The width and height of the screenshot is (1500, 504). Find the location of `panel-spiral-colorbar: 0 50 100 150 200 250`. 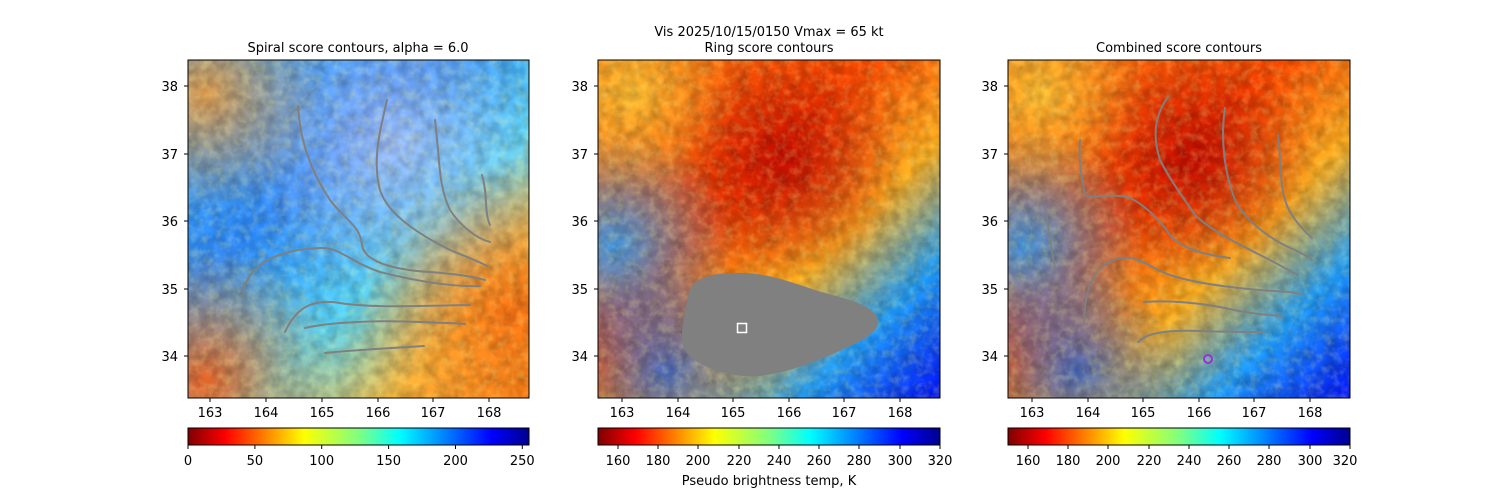

panel-spiral-colorbar: 0 50 100 150 200 250 is located at coordinates (359, 448).